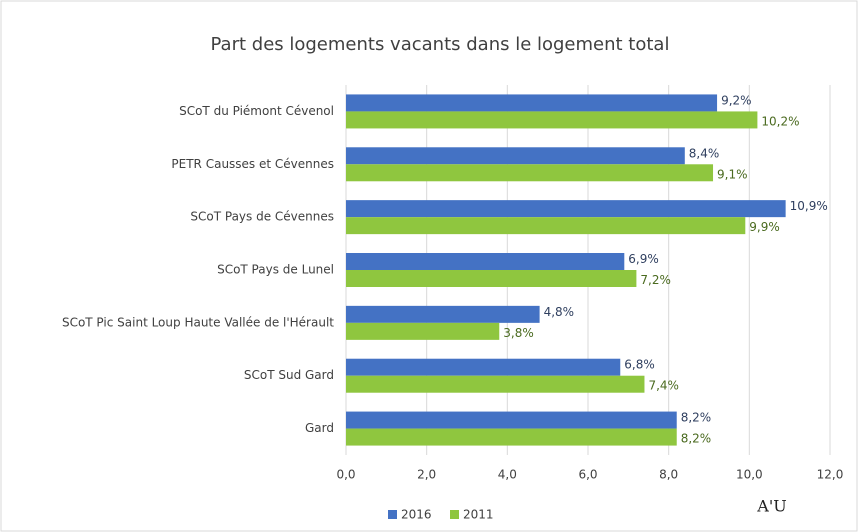  I want to click on value-label: 8,4%, so click(704, 153).